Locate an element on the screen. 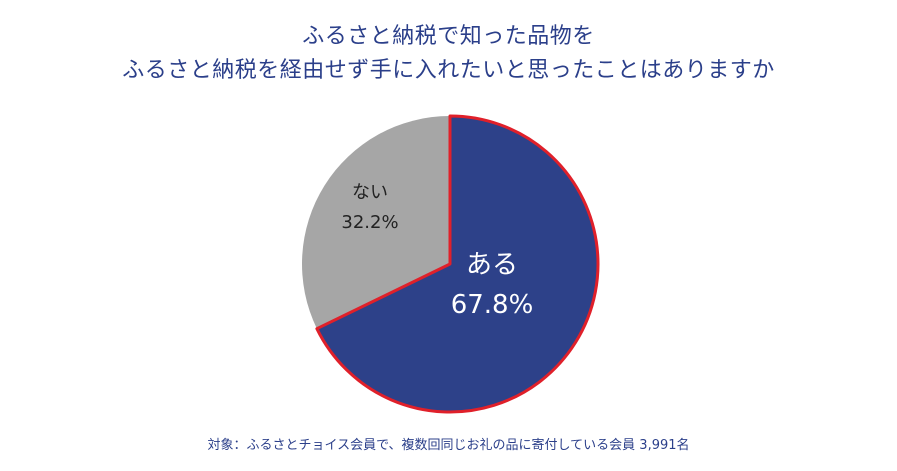  footnote: 対象：ふるさとチョイス会員で、複数回同じお礼の品に寄付している会員 3,991名 is located at coordinates (448, 445).